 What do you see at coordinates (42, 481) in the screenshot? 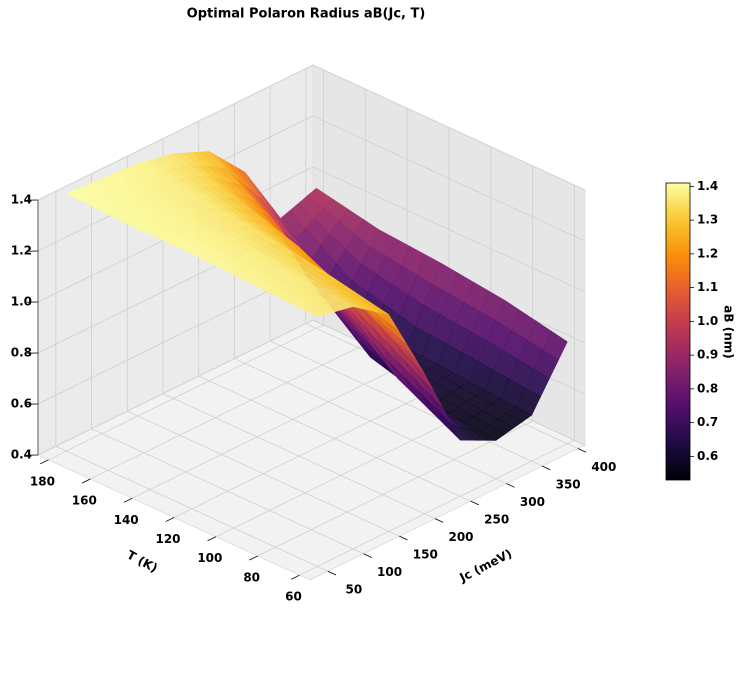
I see `y-tick-label: 180` at bounding box center [42, 481].